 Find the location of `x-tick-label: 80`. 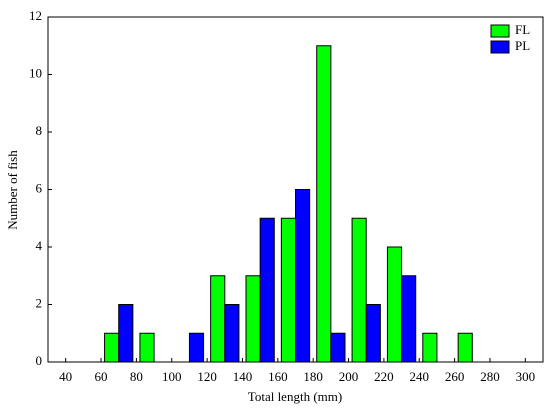

x-tick-label: 80 is located at coordinates (136, 376).